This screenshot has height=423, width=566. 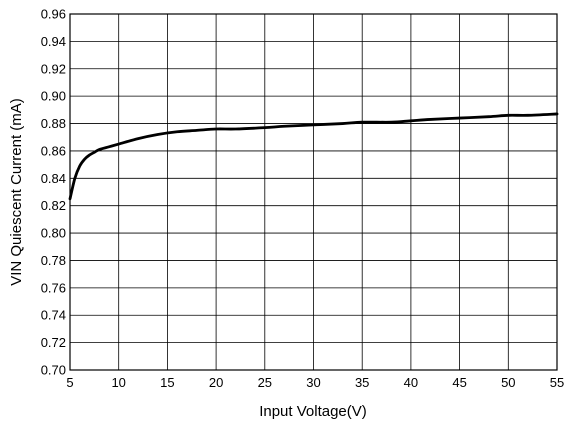 What do you see at coordinates (167, 382) in the screenshot?
I see `x-tick-label: 15` at bounding box center [167, 382].